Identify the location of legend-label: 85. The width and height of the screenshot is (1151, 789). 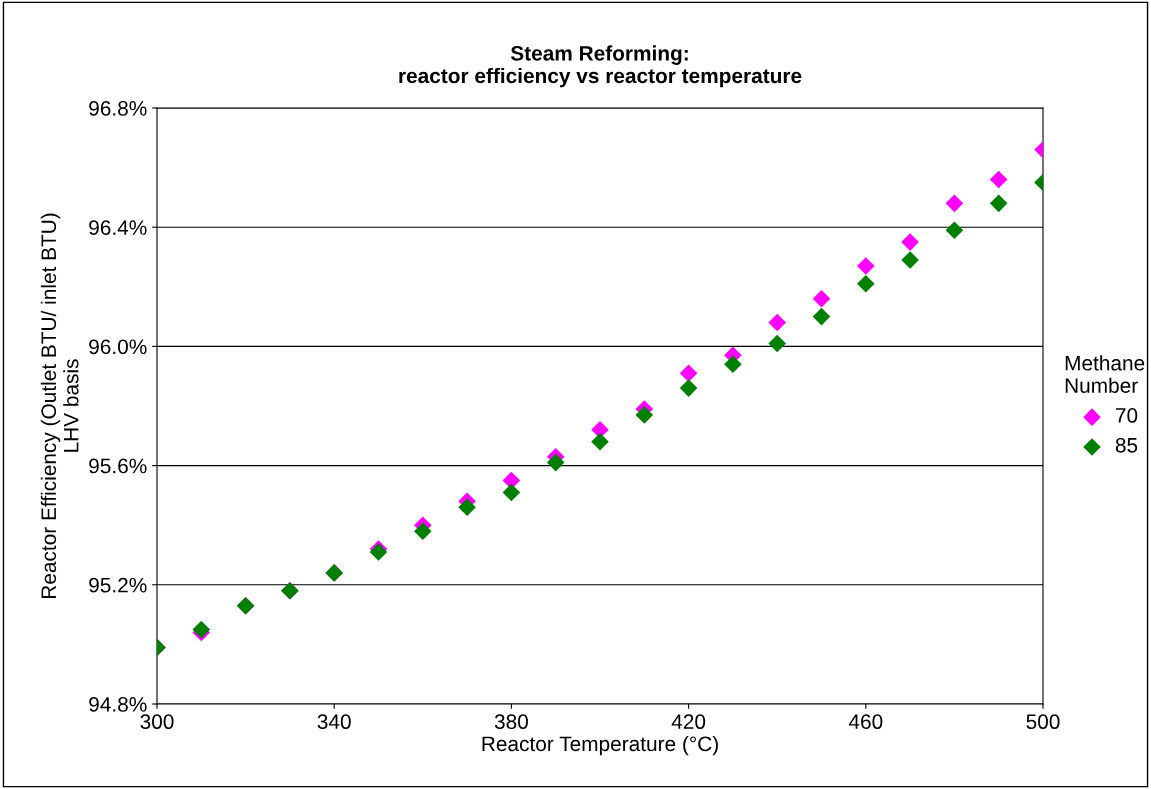
(1126, 445).